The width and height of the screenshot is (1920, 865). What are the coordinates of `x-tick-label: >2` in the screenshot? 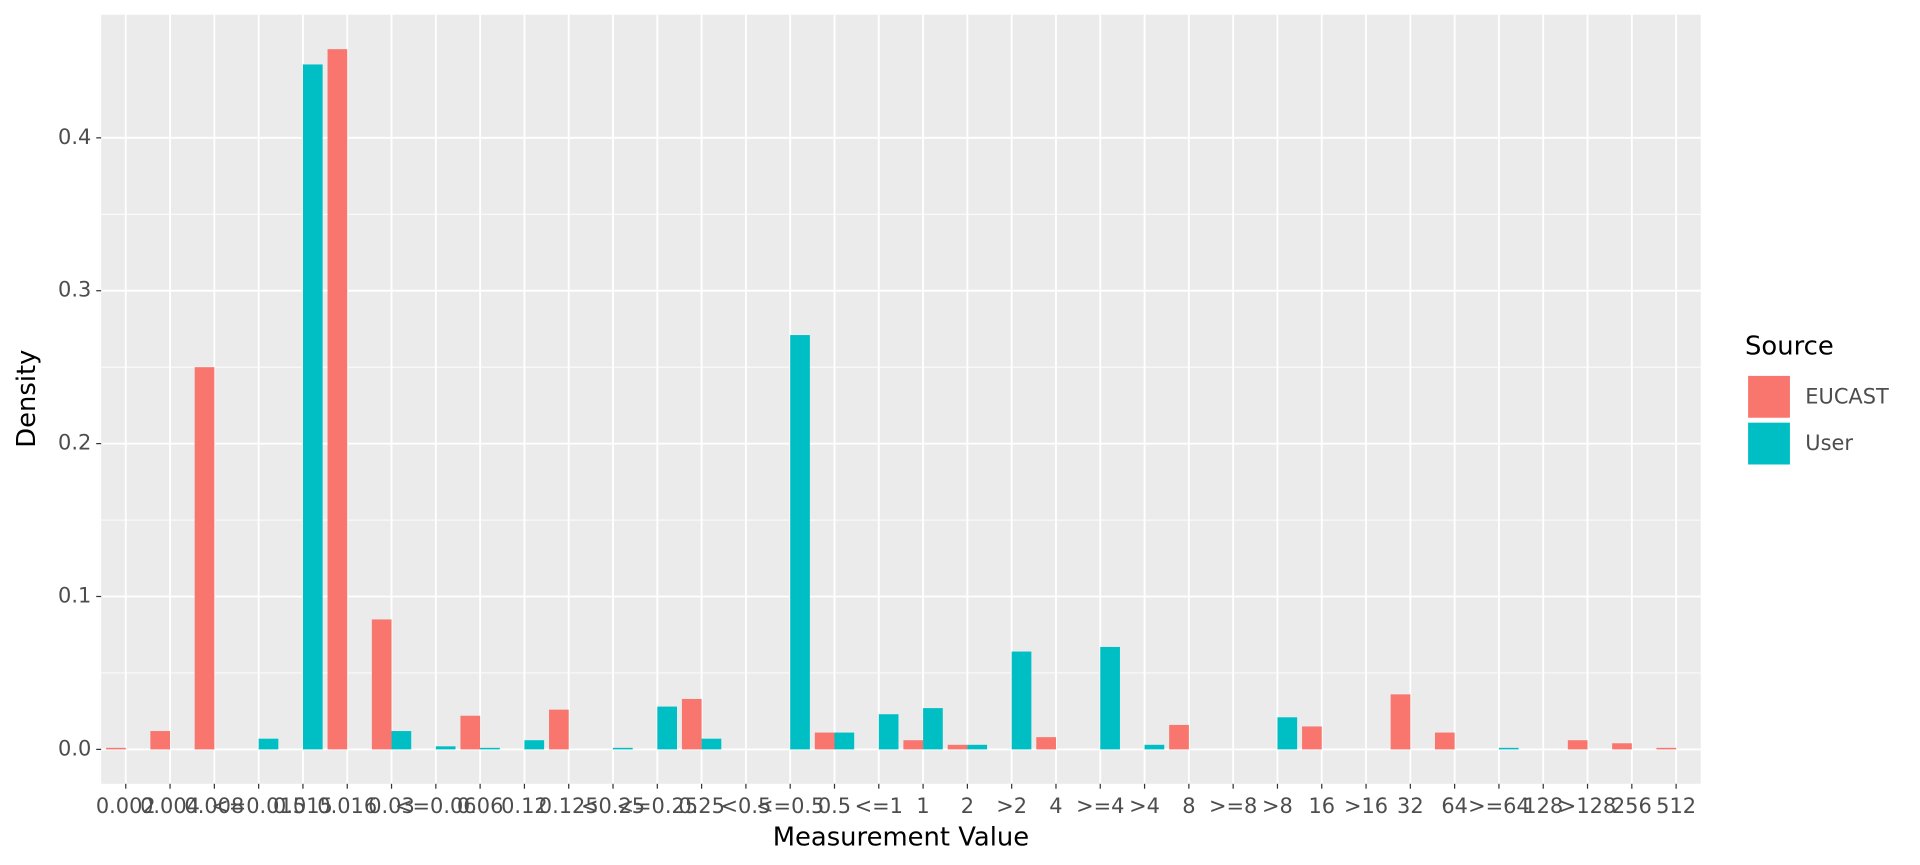 It's located at (1011, 806).